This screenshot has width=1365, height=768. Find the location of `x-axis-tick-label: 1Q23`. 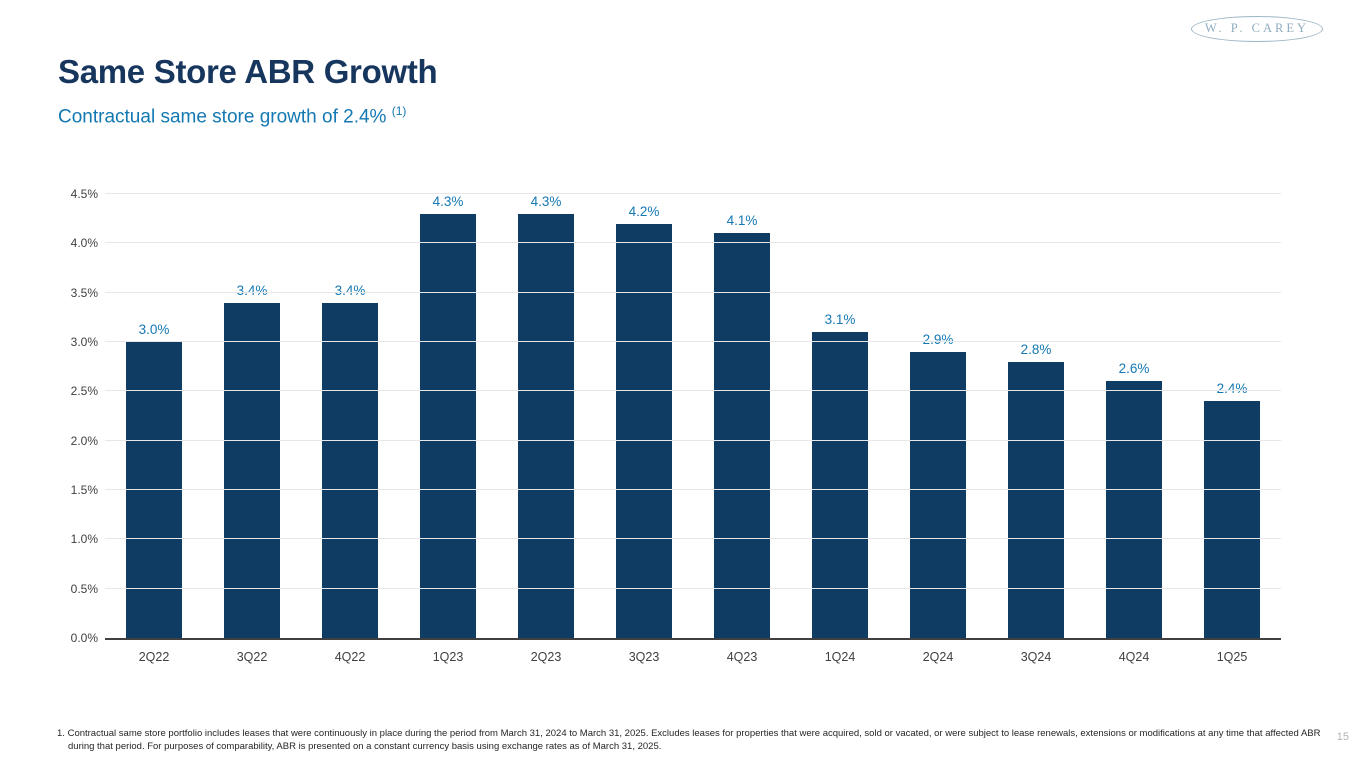

x-axis-tick-label: 1Q23 is located at coordinates (448, 657).